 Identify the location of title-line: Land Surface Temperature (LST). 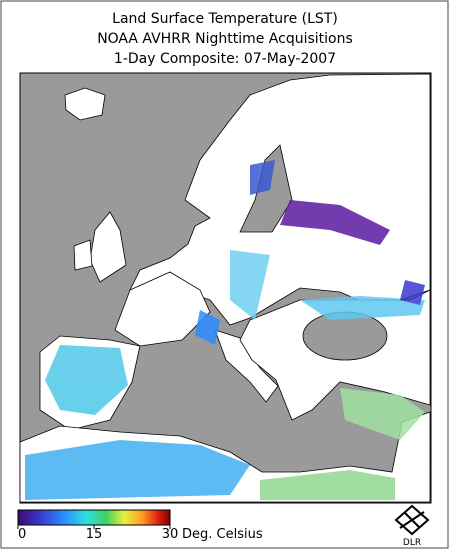
(225, 19).